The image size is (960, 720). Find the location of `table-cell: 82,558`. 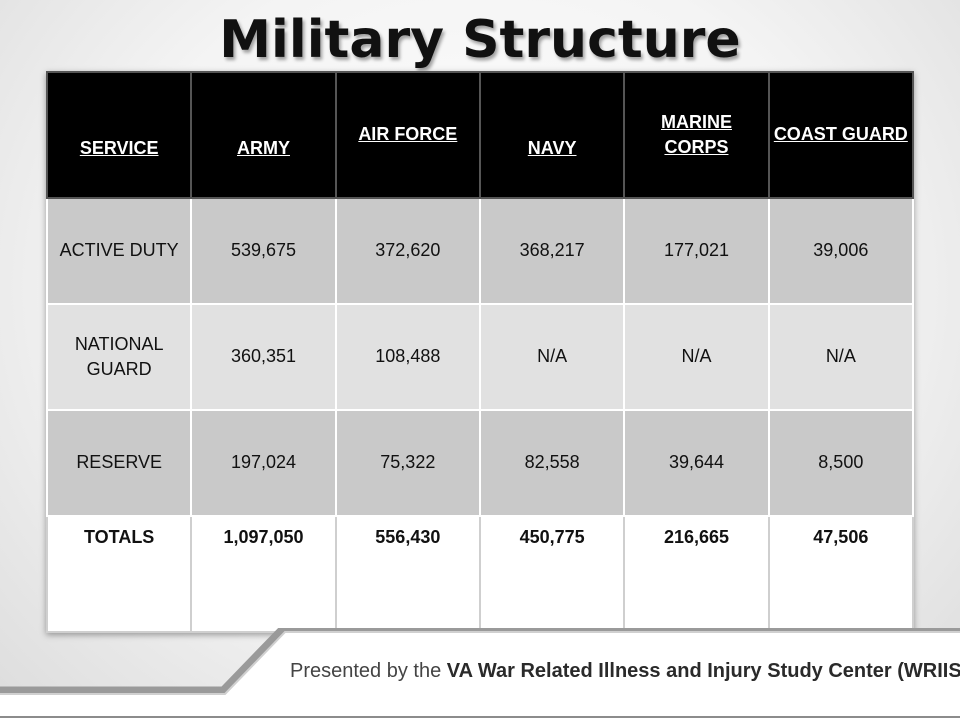

table-cell: 82,558 is located at coordinates (552, 463).